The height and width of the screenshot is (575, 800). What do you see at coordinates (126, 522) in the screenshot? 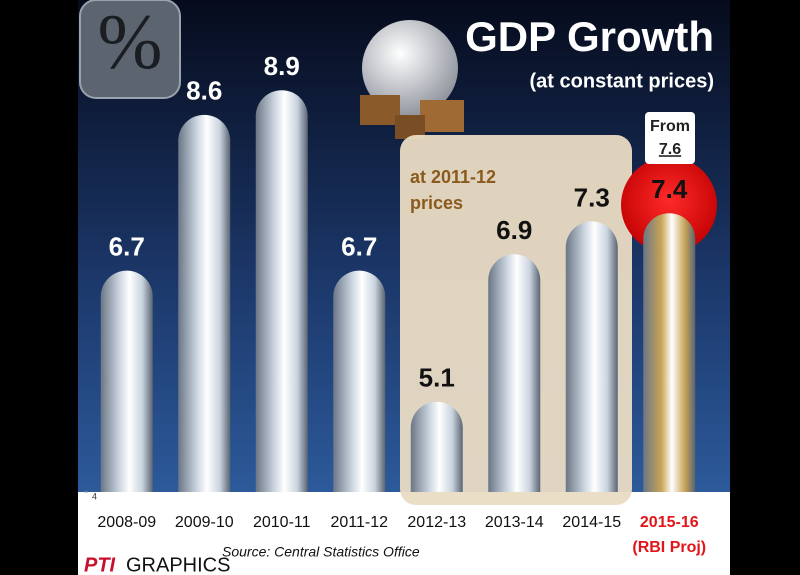
I see `x-tick-label: 2008-09` at bounding box center [126, 522].